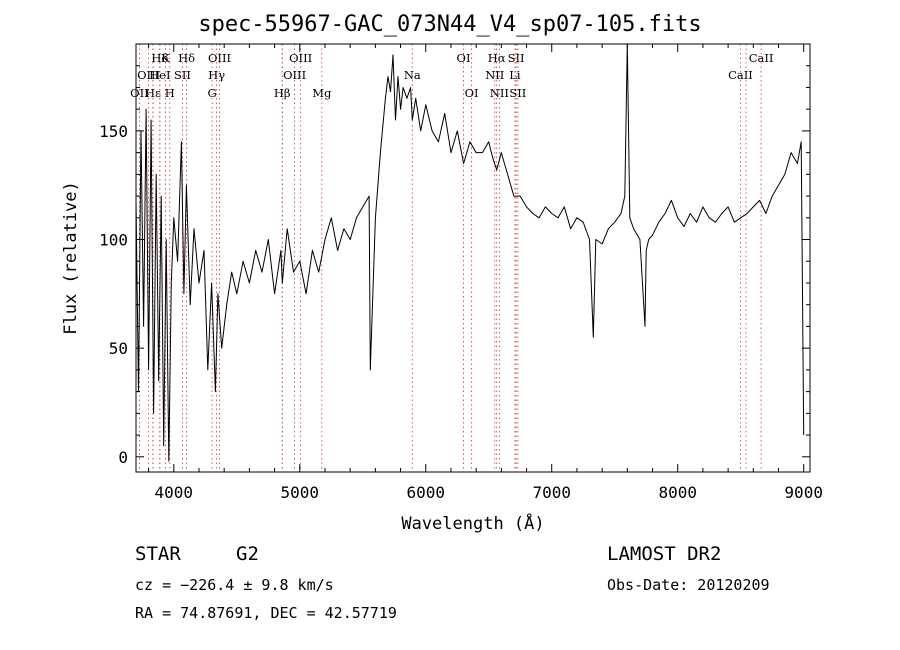 Image resolution: width=900 pixels, height=650 pixels. Describe the element at coordinates (118, 348) in the screenshot. I see `y-tick-label: 50` at that location.